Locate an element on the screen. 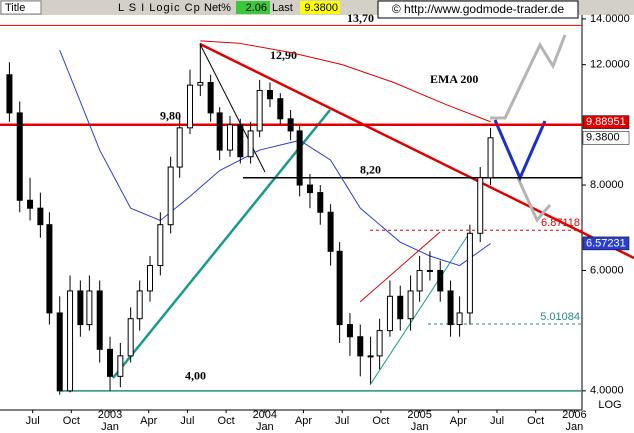 This screenshot has height=433, width=634. level-label: 4,00 is located at coordinates (195, 376).